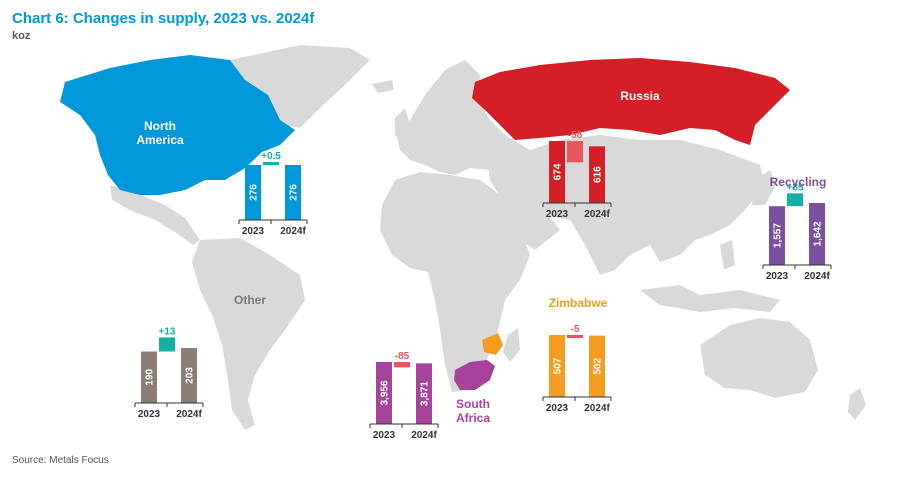 The image size is (911, 480). Describe the element at coordinates (250, 300) in the screenshot. I see `region-label: Other` at that location.